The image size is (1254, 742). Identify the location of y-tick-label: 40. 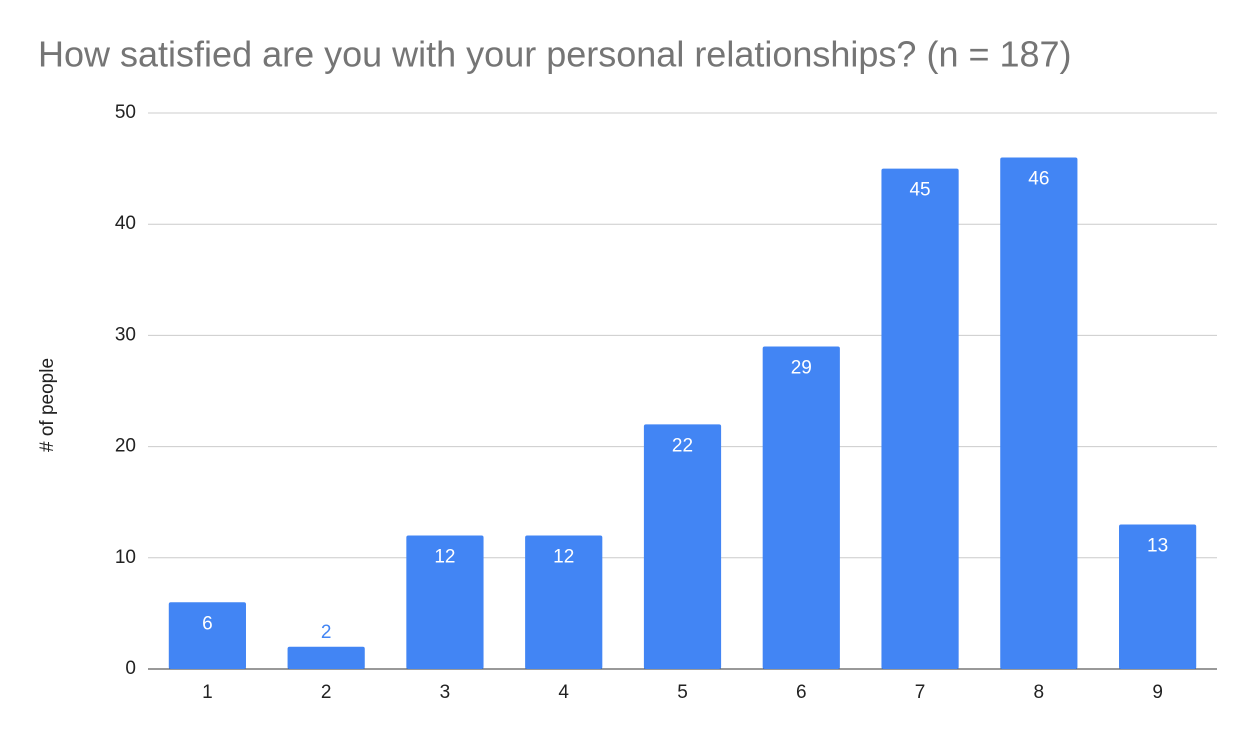
(125, 223).